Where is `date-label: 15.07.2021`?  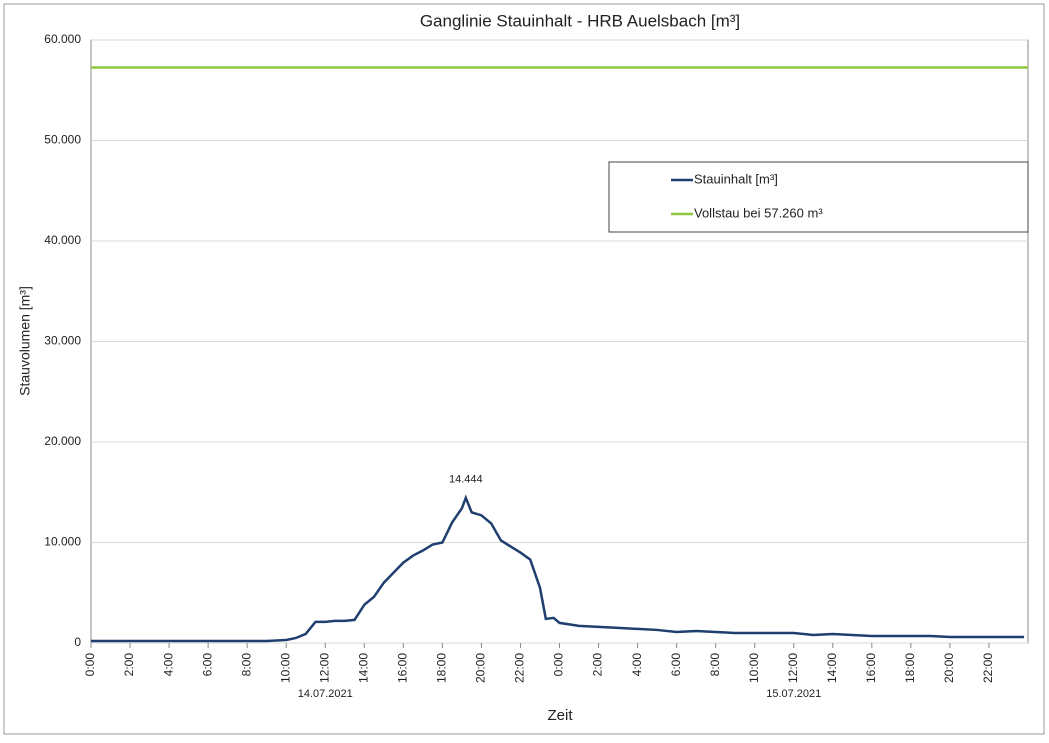 date-label: 15.07.2021 is located at coordinates (793, 694).